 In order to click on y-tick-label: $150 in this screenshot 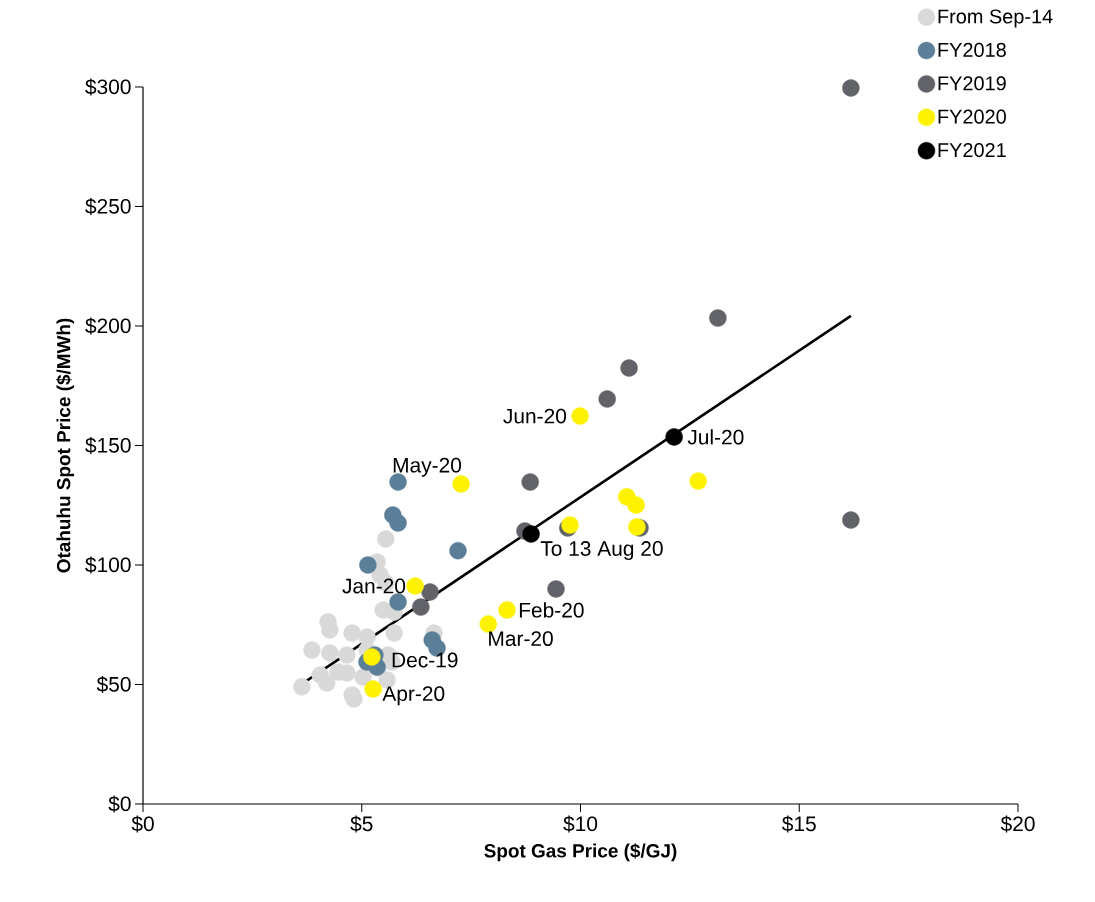, I will do `click(108, 445)`.